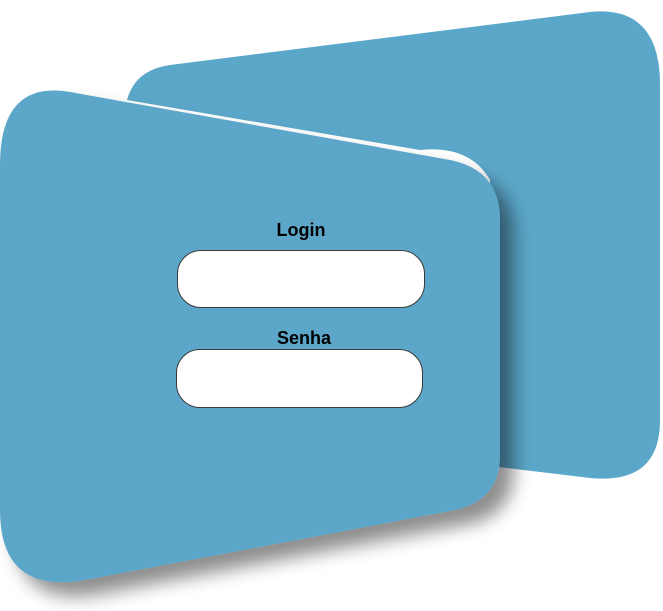  Describe the element at coordinates (301, 279) in the screenshot. I see `login-input` at that location.